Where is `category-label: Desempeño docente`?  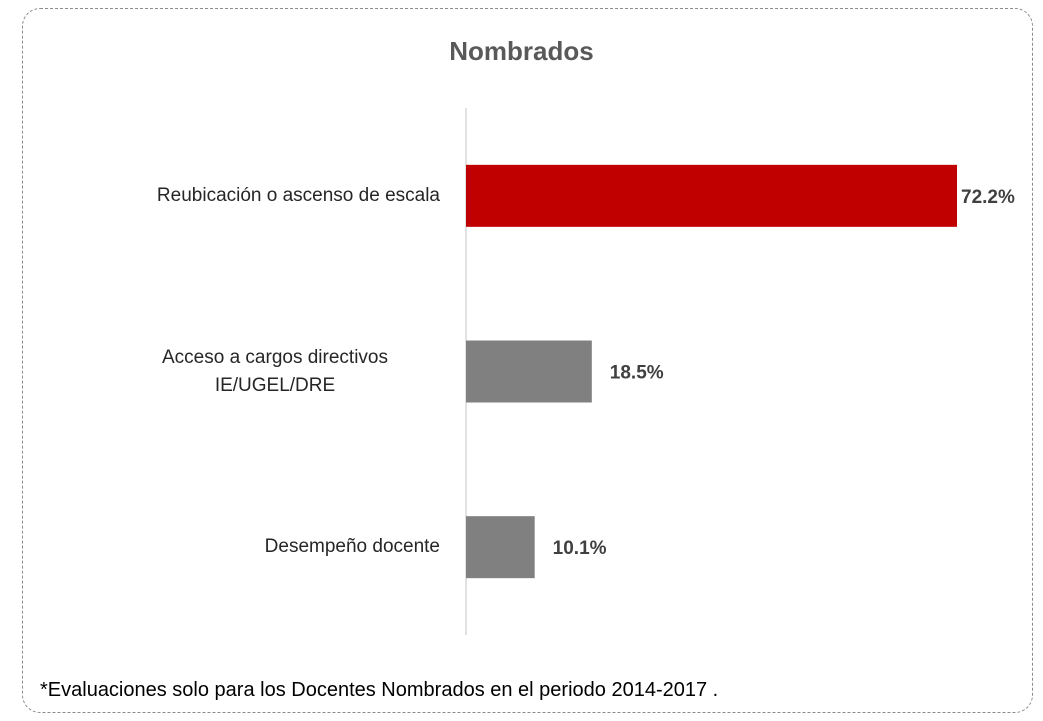
category-label: Desempeño docente is located at coordinates (250, 547).